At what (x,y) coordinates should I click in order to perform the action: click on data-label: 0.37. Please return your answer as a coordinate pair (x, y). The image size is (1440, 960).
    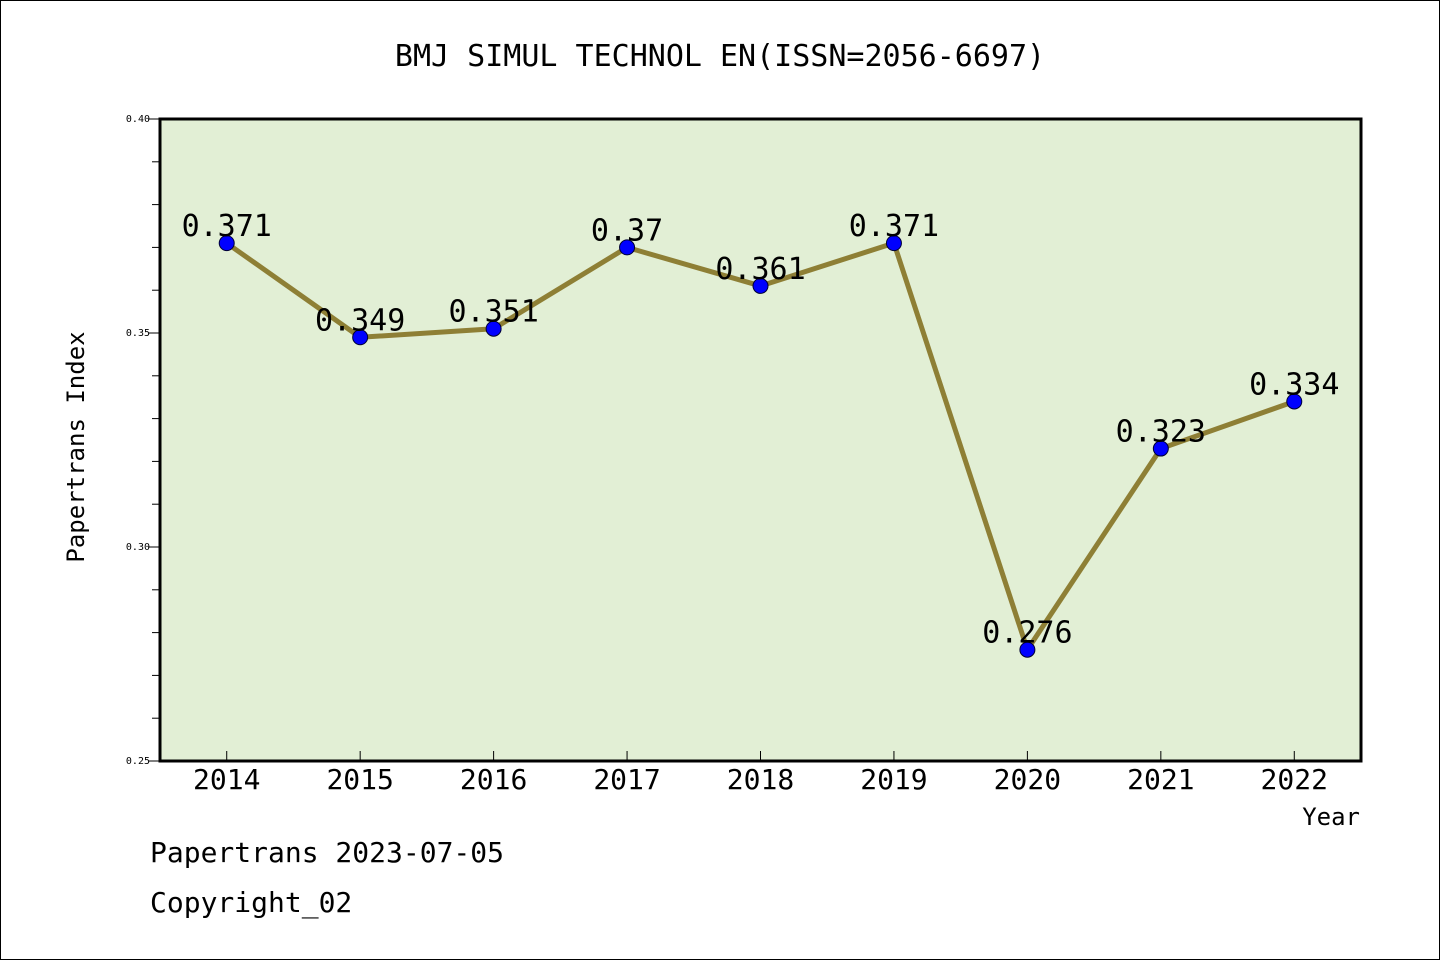
    Looking at the image, I should click on (627, 230).